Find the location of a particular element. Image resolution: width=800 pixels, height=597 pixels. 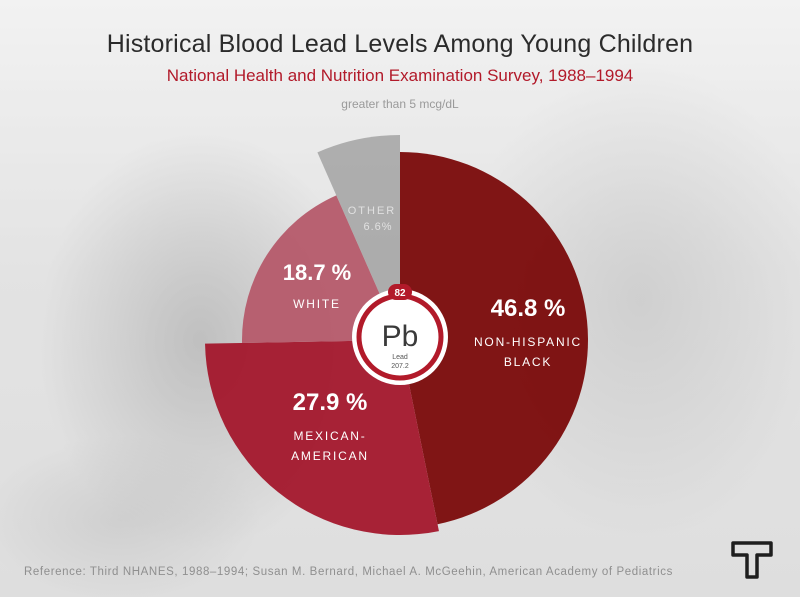

slice-name-label: NON-HISPANIC is located at coordinates (528, 342).